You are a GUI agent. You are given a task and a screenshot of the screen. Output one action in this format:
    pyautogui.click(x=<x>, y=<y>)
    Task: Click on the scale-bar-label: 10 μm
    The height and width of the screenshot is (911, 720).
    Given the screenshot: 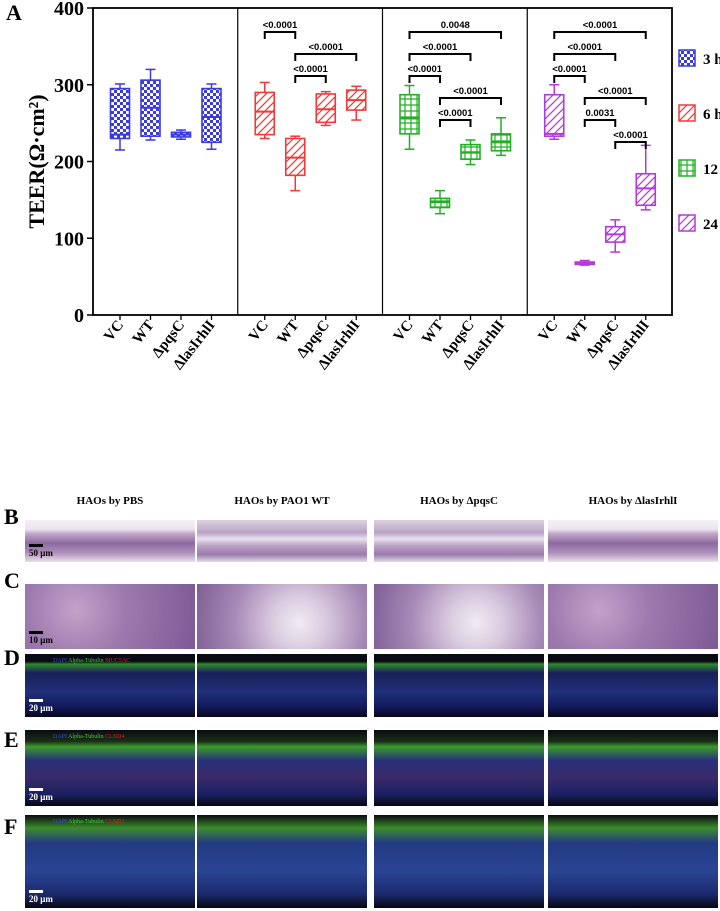 What is the action you would take?
    pyautogui.click(x=41, y=640)
    